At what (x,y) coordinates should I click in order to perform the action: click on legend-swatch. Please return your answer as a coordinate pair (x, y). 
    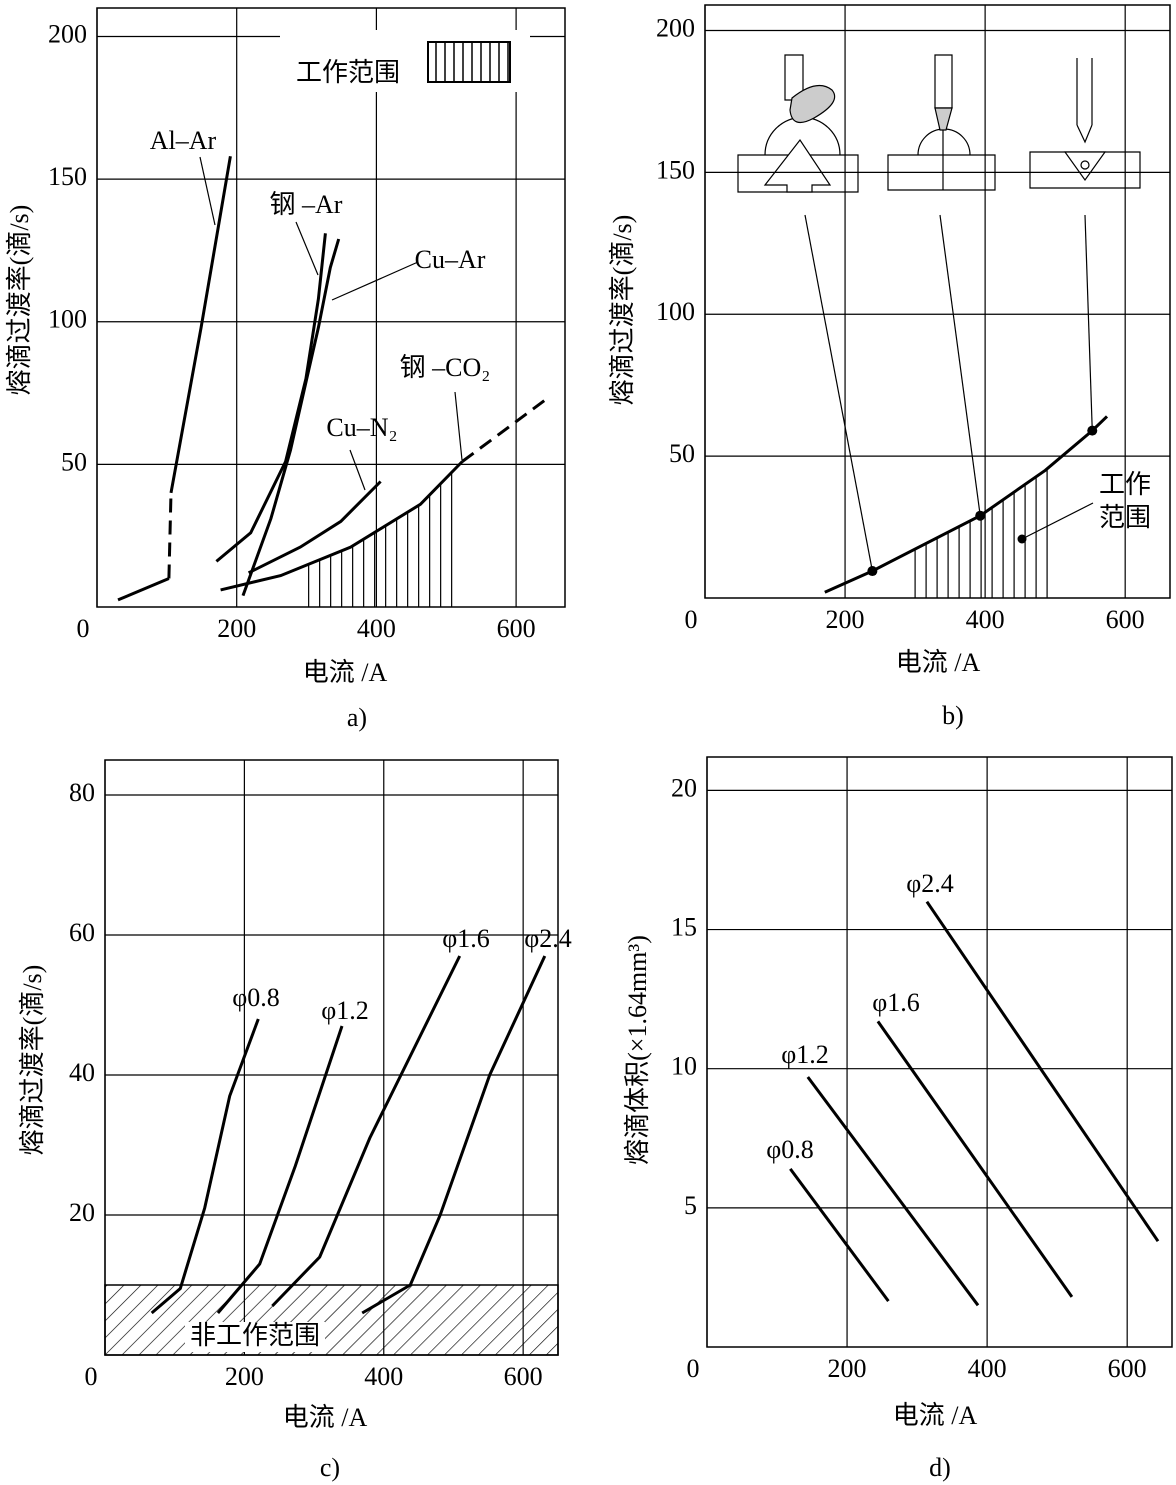
    Looking at the image, I should click on (469, 62).